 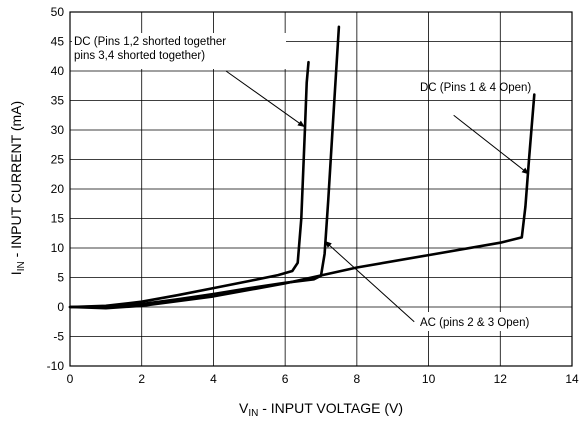 I want to click on y-tick-label: 50, so click(x=58, y=12).